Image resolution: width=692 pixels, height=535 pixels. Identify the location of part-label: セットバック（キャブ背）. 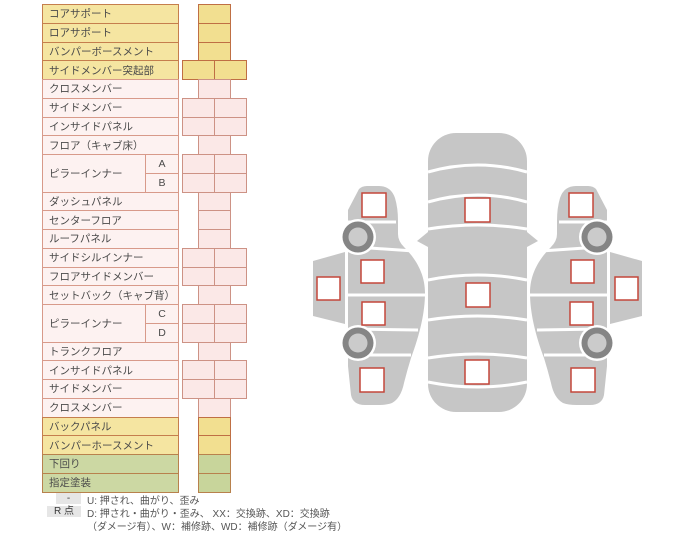
(110, 295).